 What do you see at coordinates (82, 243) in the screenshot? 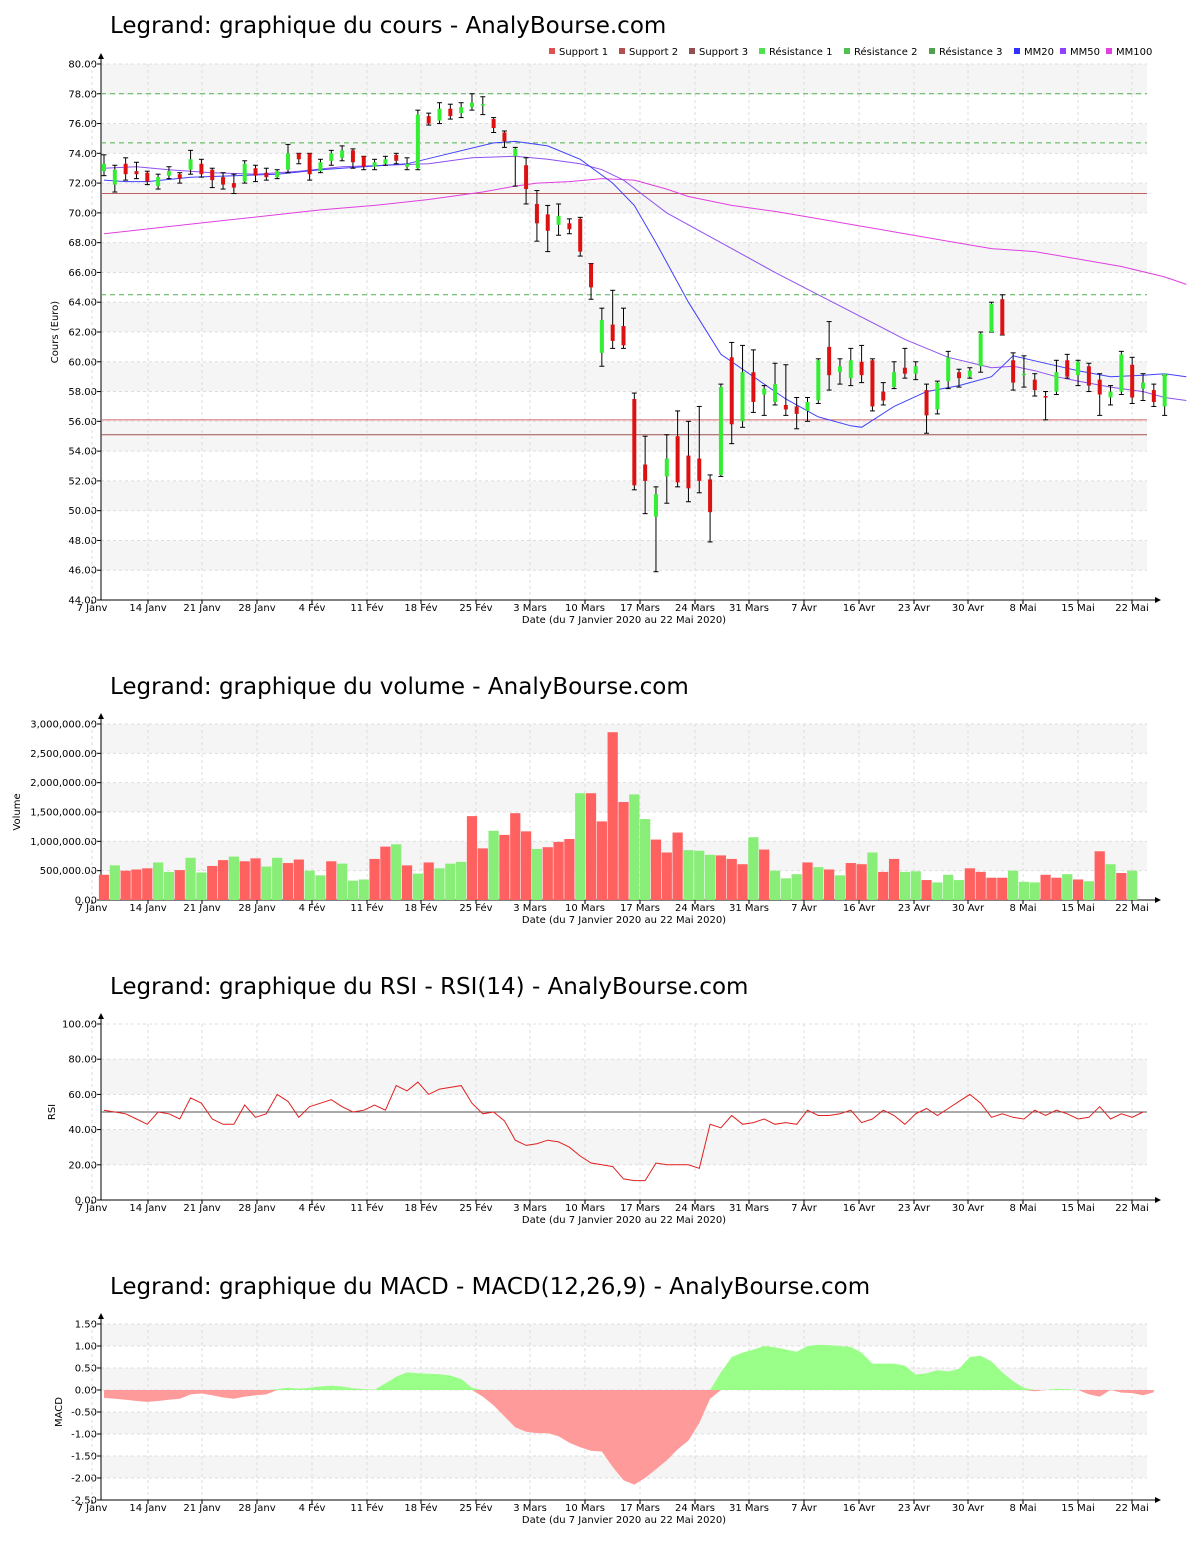
I see `y-tick-label: 68.00` at bounding box center [82, 243].